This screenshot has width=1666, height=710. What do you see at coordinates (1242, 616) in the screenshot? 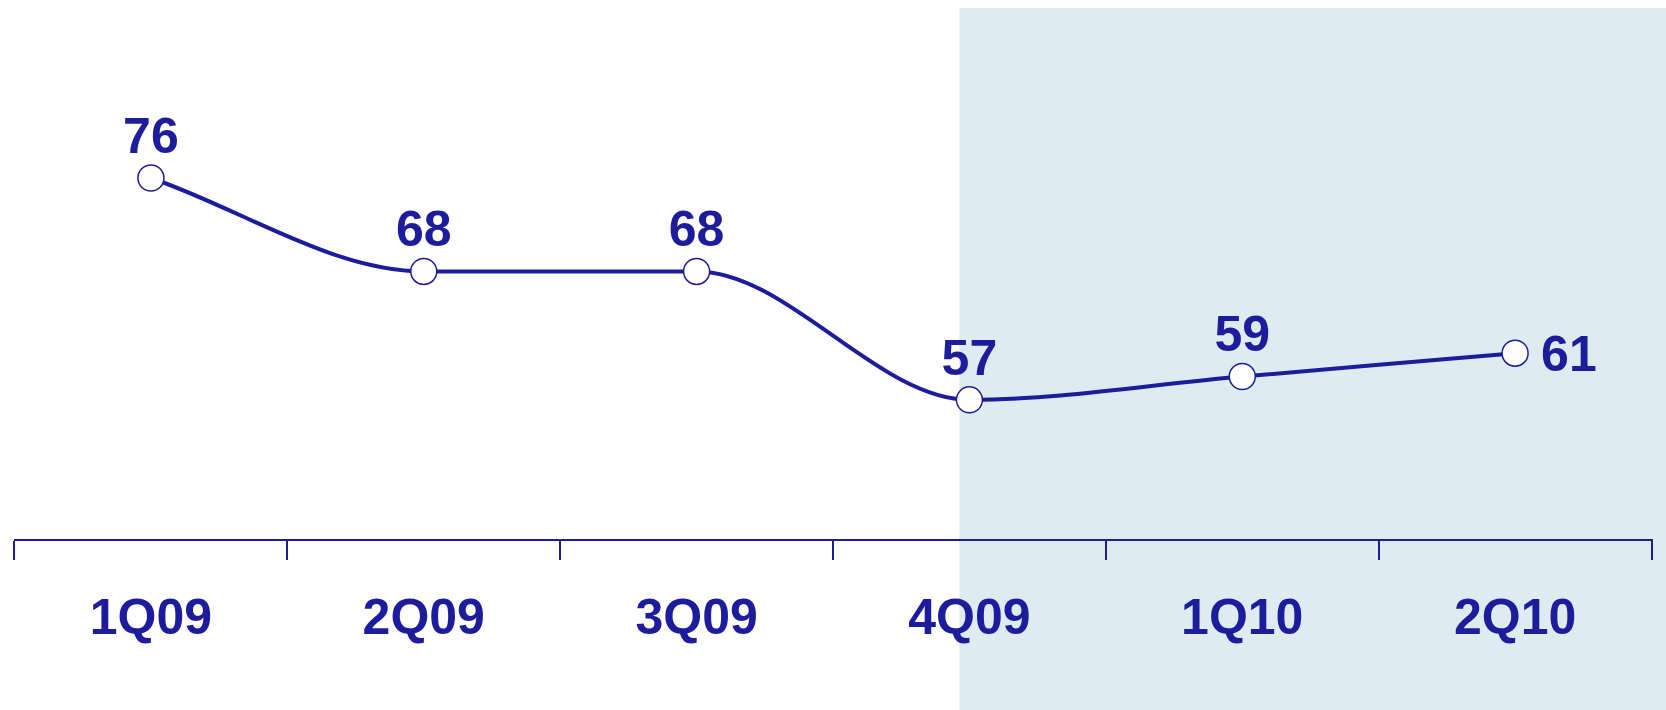
I see `x-tick-label: 1Q10` at bounding box center [1242, 616].